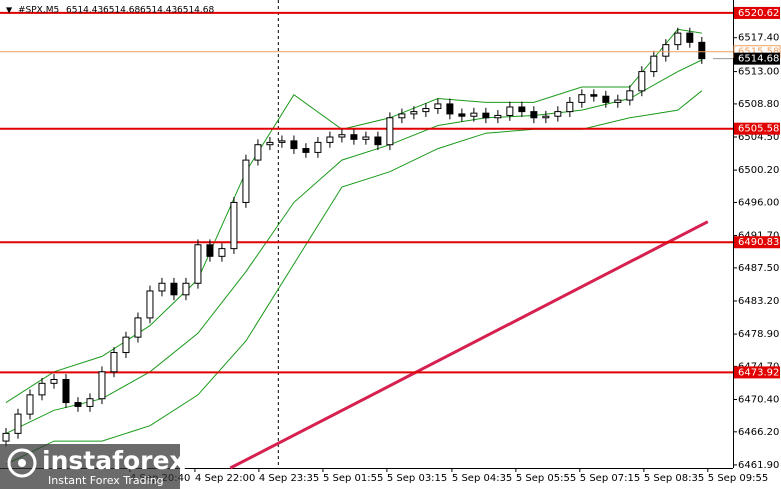 The height and width of the screenshot is (489, 781). I want to click on y-tick-label: 6466.20, so click(758, 432).